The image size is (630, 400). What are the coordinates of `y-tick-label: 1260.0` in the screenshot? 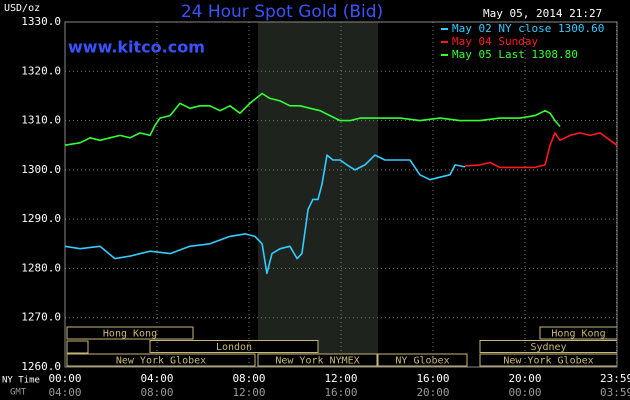 It's located at (41, 366).